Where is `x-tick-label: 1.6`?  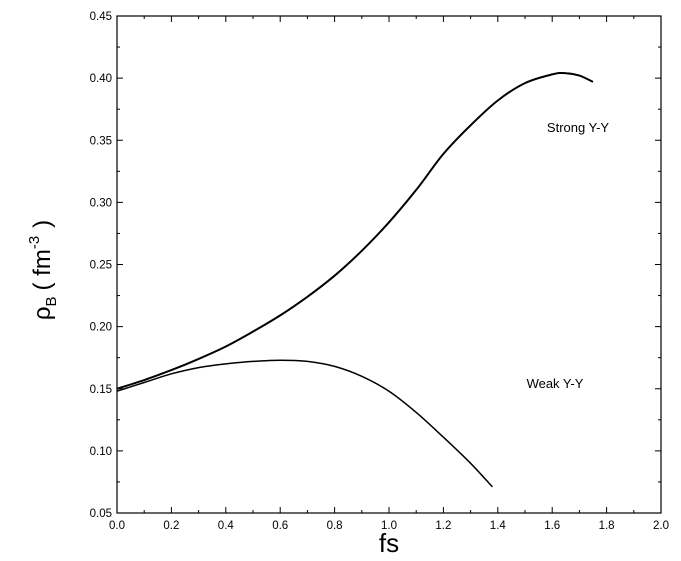 x-tick-label: 1.6 is located at coordinates (552, 526).